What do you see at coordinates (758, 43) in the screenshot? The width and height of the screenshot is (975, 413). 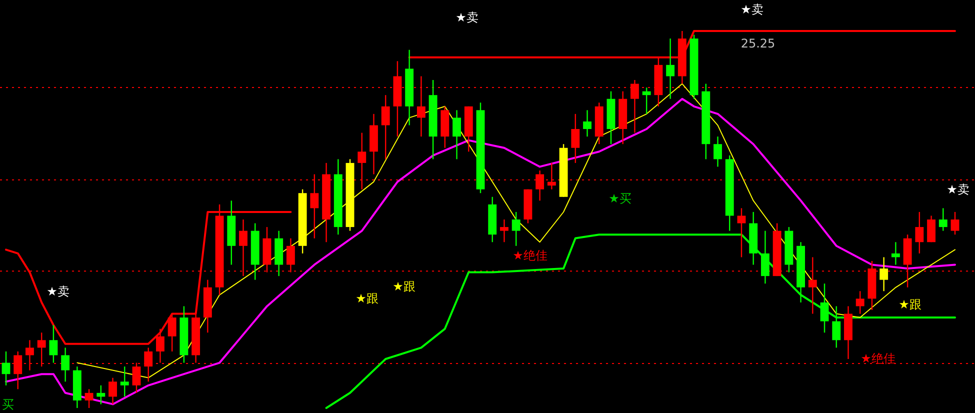 I see `annotation: 25.25` at bounding box center [758, 43].